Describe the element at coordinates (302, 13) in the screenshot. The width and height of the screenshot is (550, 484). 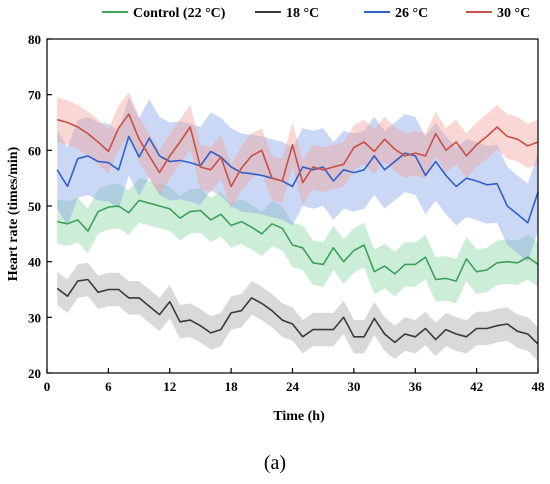
I see `legend-label-1: 18 °C` at that location.